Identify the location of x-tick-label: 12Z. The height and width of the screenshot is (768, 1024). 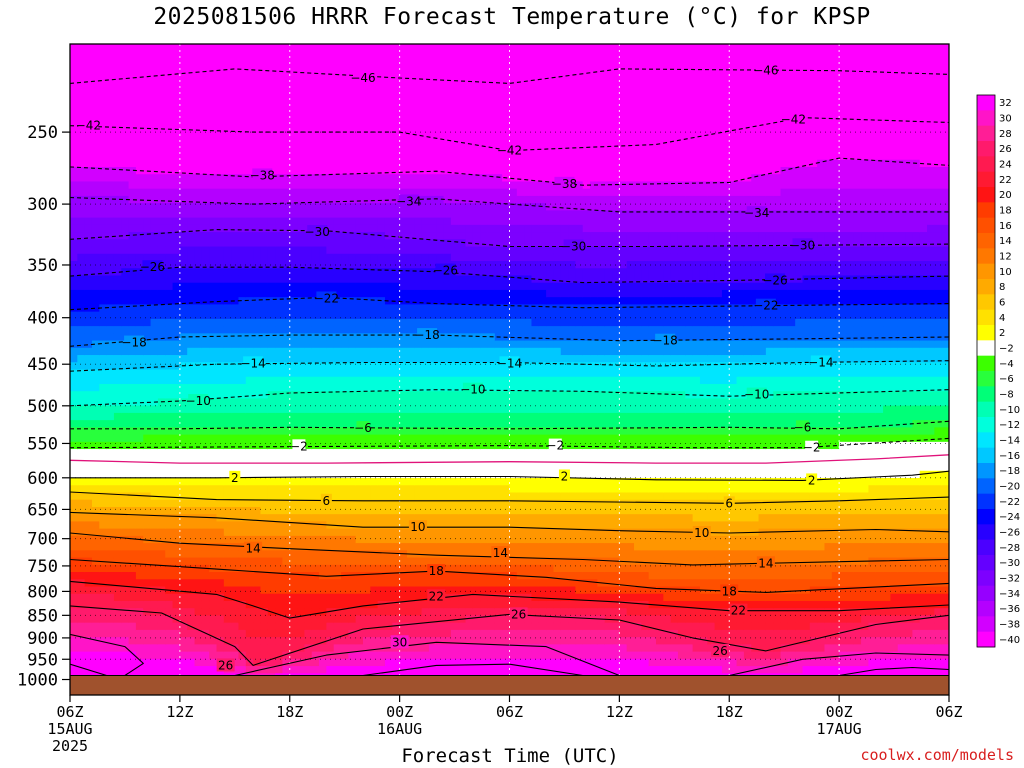
(619, 712).